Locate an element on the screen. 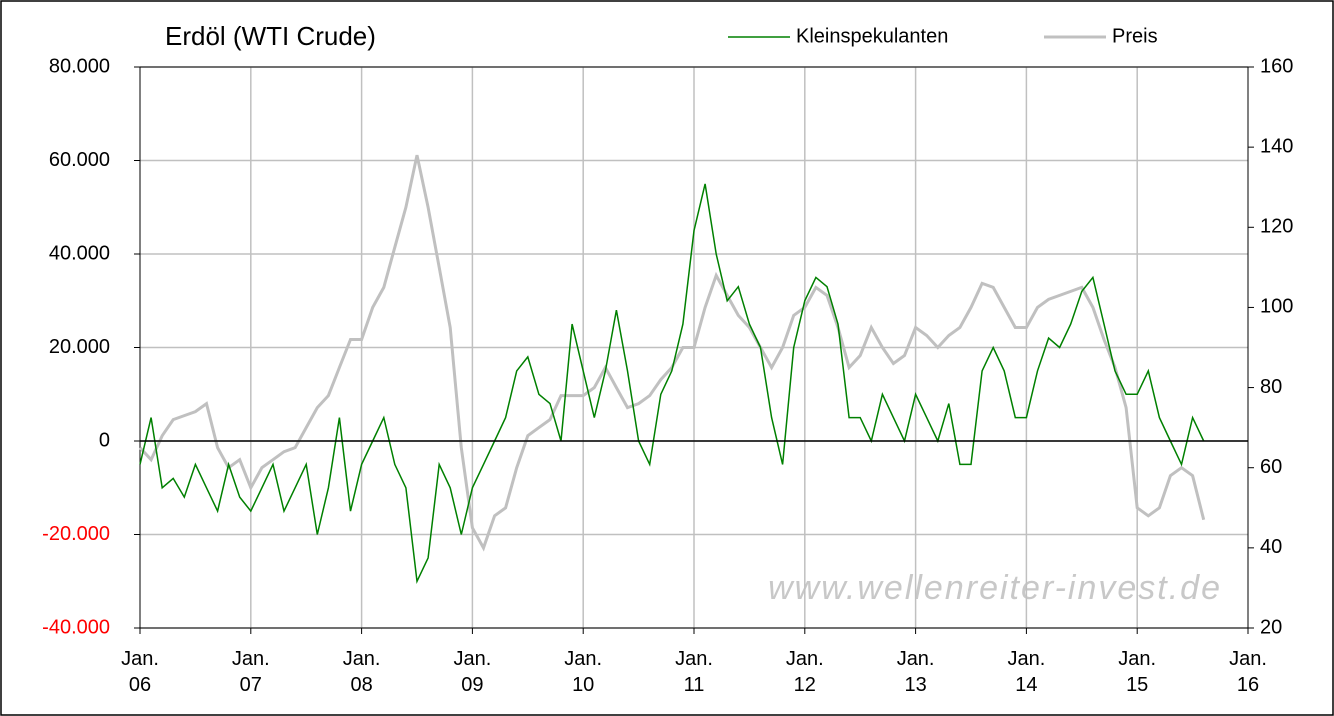 Image resolution: width=1334 pixels, height=716 pixels. y-tick-label: -40.000 is located at coordinates (76, 627).